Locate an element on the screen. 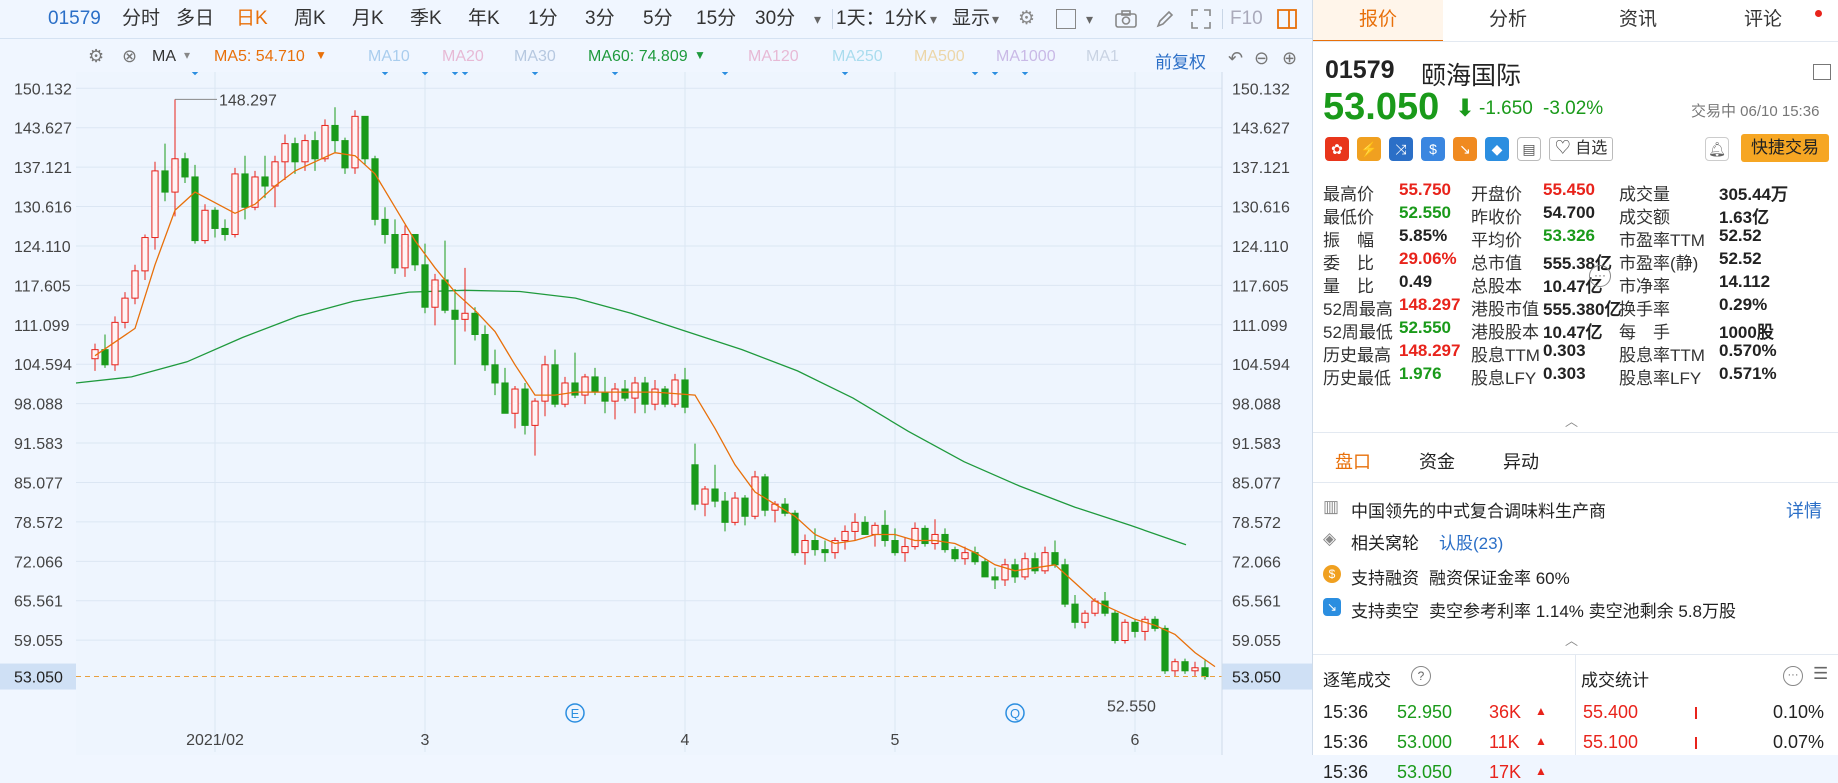  more-icon: ··· is located at coordinates (1793, 676).